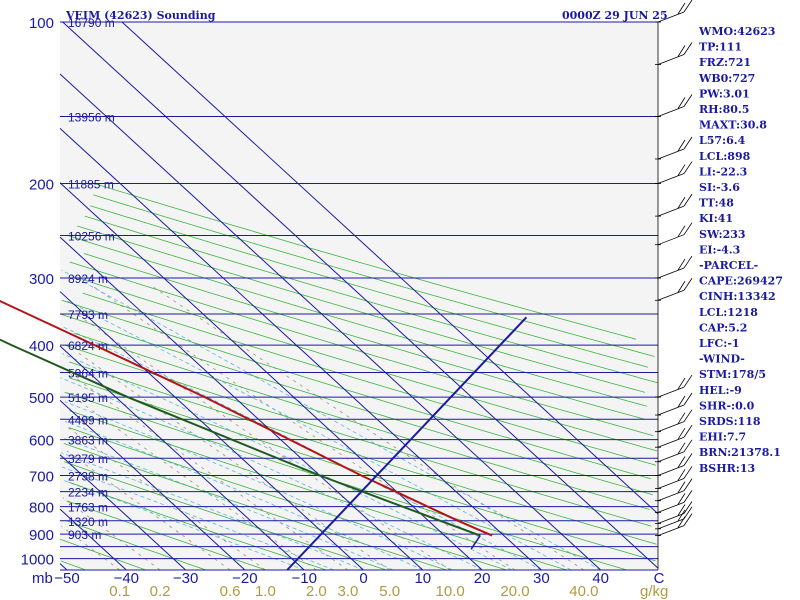  What do you see at coordinates (482, 578) in the screenshot?
I see `temperature-tick-label: 20` at bounding box center [482, 578].